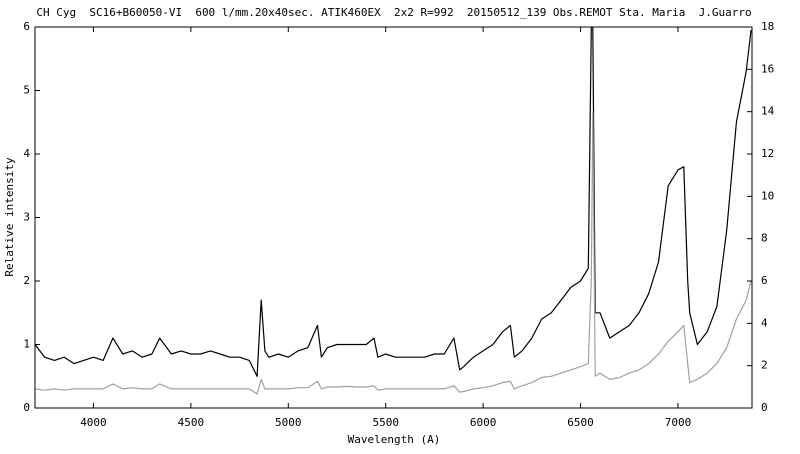  What do you see at coordinates (764, 407) in the screenshot?
I see `y2-tick-label: 0` at bounding box center [764, 407].